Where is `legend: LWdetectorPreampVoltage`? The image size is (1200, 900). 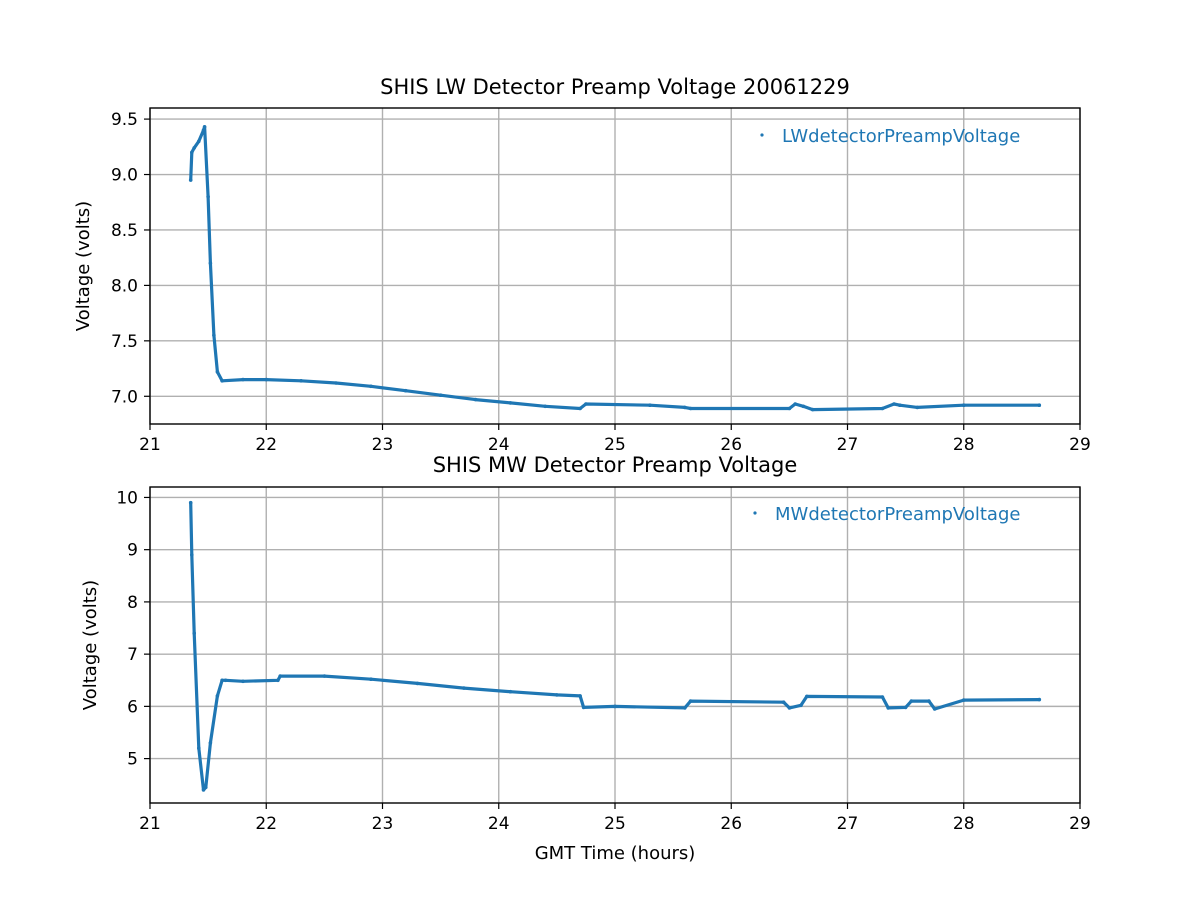 legend: LWdetectorPreampVoltage is located at coordinates (890, 136).